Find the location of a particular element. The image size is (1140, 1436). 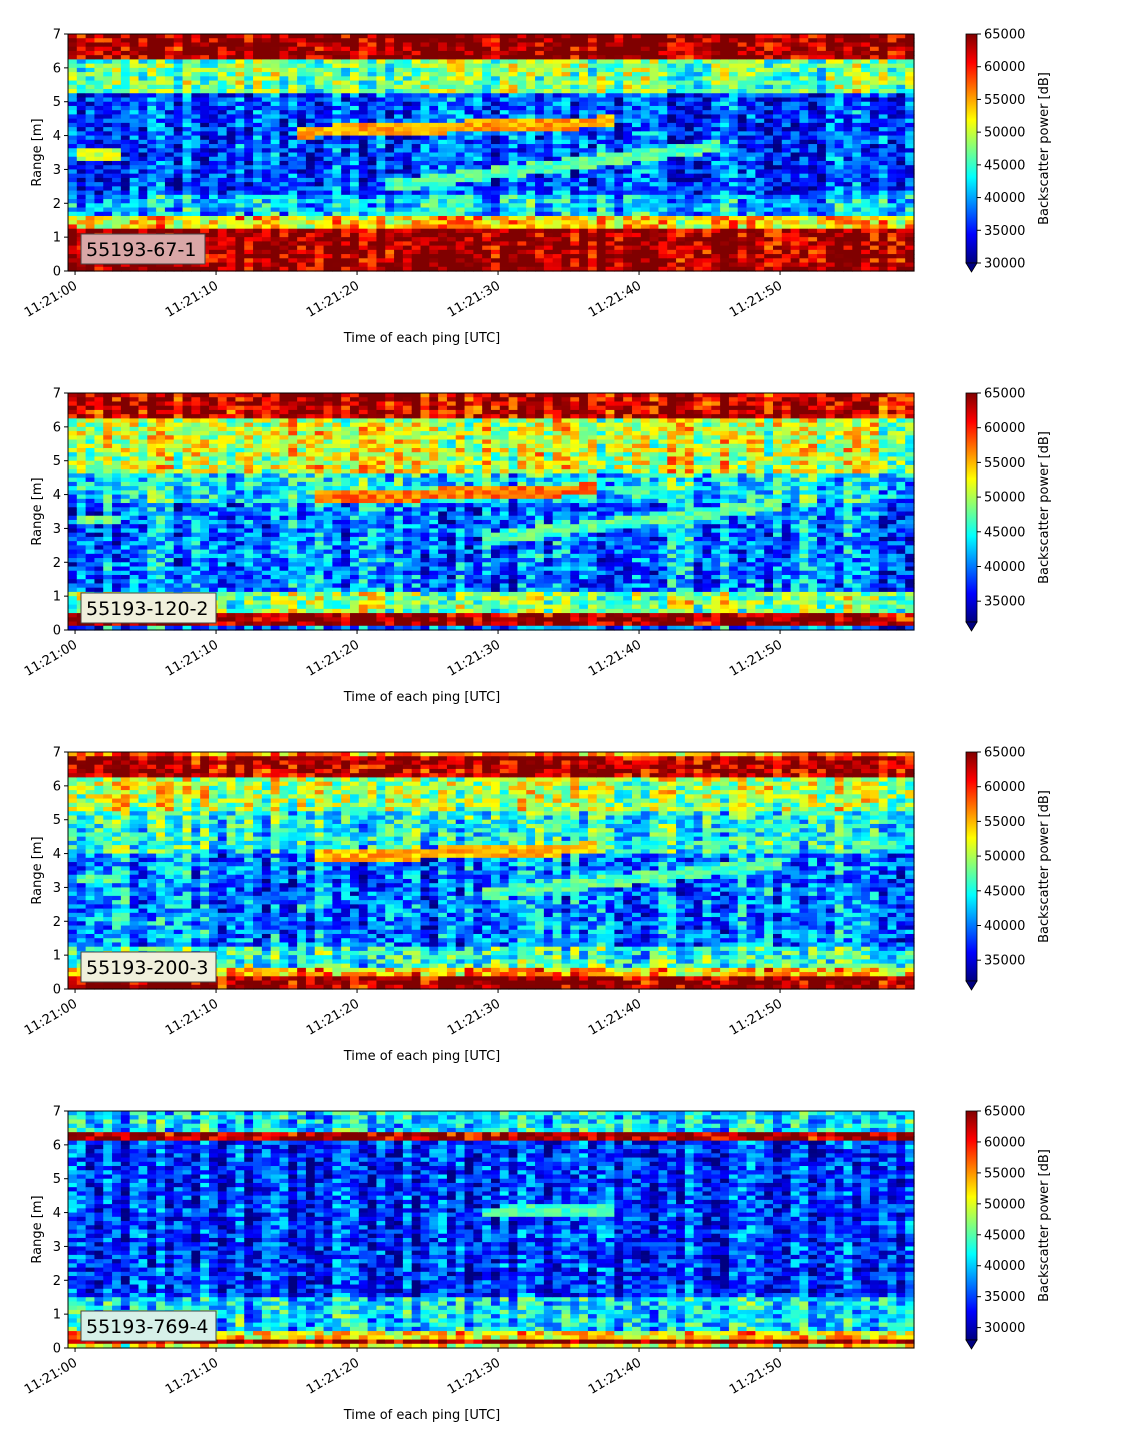

sample-label: 55193-67-1 is located at coordinates (141, 250).